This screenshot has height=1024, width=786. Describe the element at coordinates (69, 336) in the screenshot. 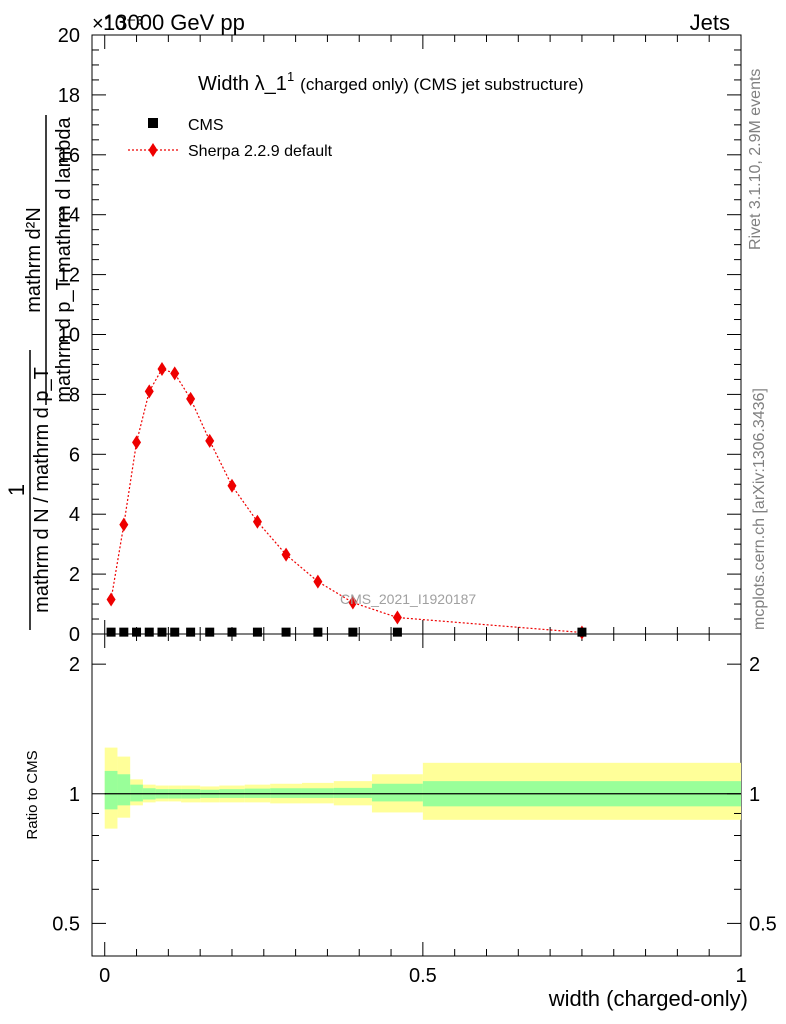

I see `main-y-tick-label: 10` at that location.